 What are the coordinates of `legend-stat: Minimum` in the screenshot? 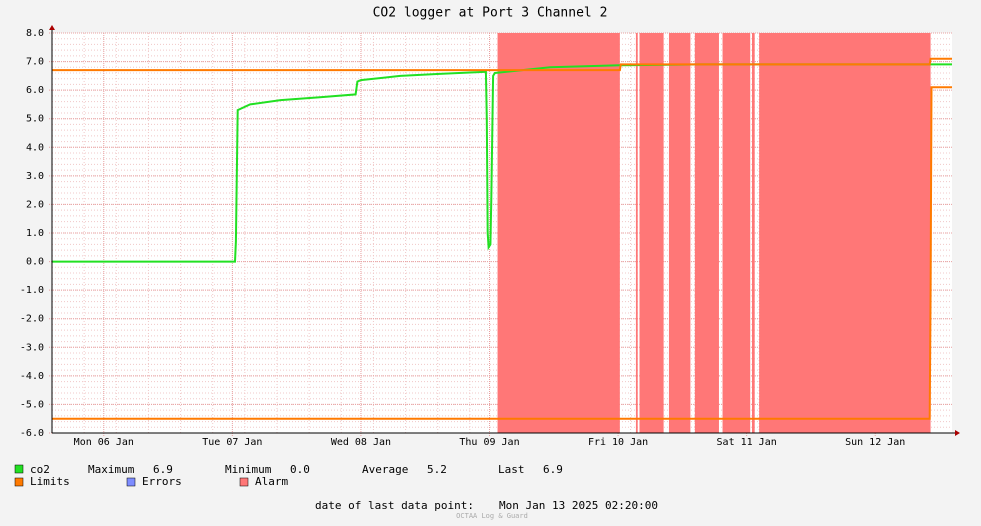 It's located at (248, 469).